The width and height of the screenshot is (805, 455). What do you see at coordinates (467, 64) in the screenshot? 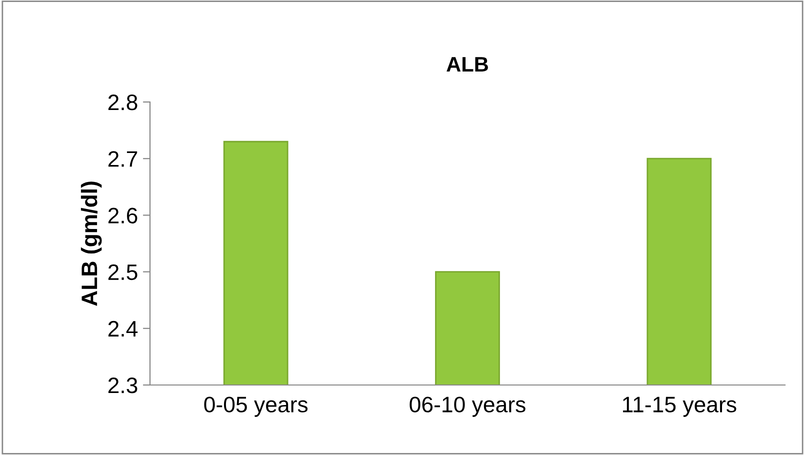
I see `chart-title: ALB` at bounding box center [467, 64].